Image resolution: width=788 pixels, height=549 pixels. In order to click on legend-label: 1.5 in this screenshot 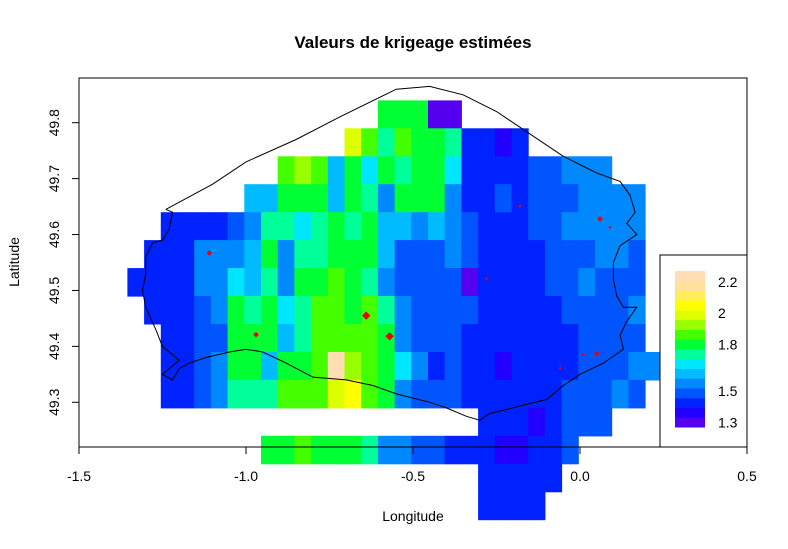, I will do `click(728, 391)`.